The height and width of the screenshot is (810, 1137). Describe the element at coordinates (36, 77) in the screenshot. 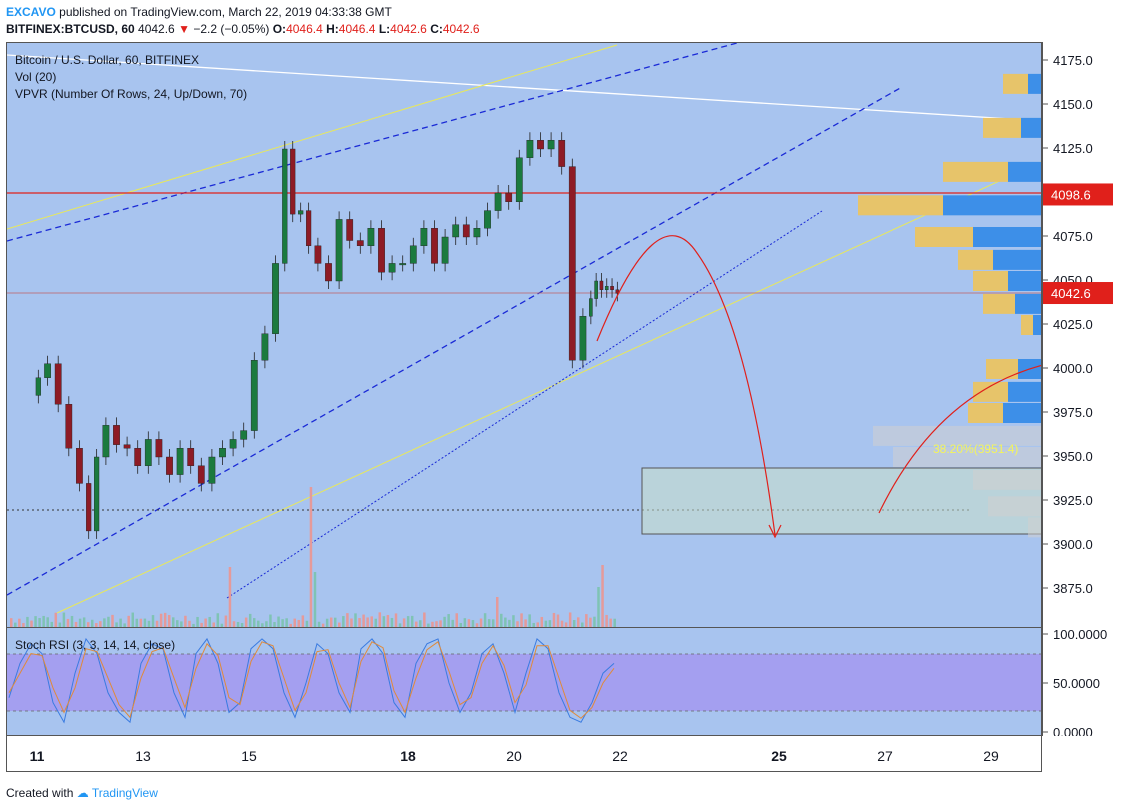

I see `legend-vol: Vol (20)` at that location.